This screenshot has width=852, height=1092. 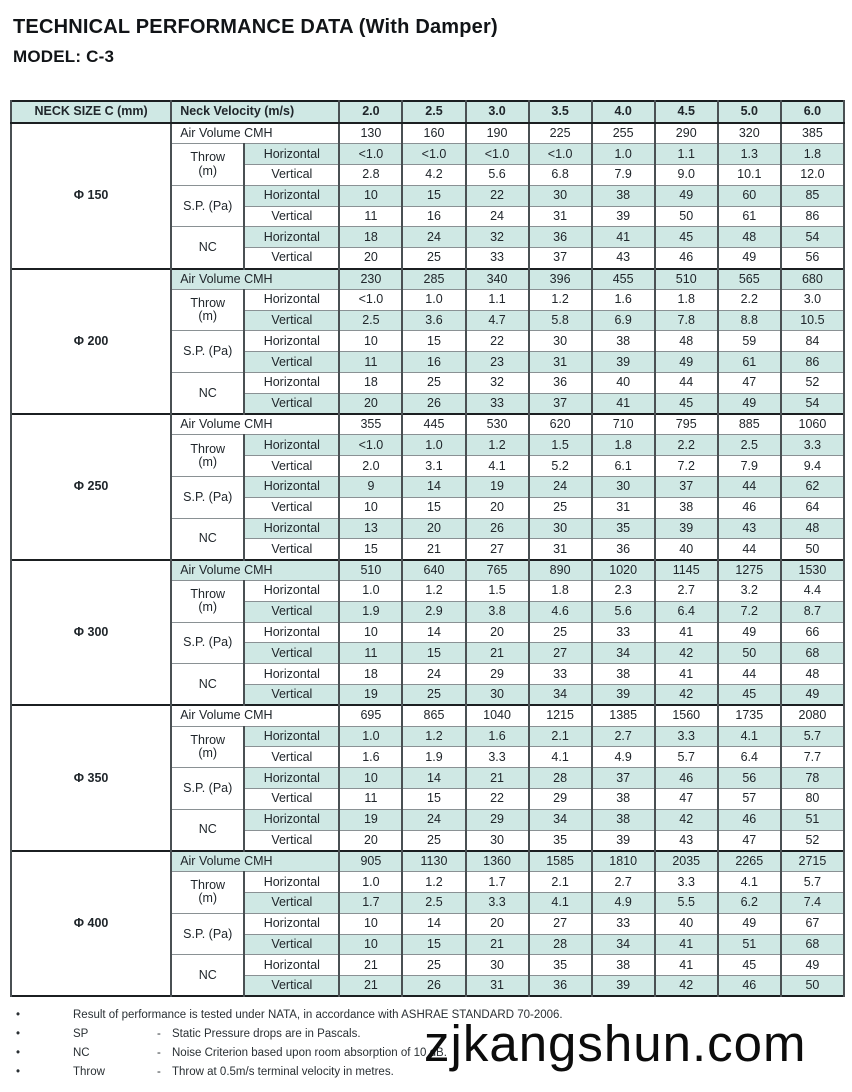 I want to click on data-cell: 795, so click(x=686, y=424).